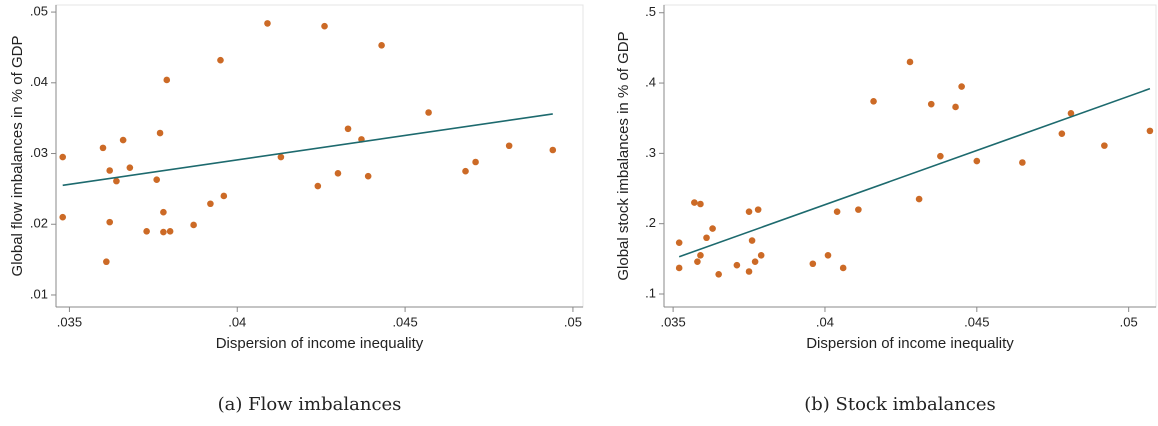  I want to click on y-axis-title: Global stock imbalances in % of GDP, so click(623, 155).